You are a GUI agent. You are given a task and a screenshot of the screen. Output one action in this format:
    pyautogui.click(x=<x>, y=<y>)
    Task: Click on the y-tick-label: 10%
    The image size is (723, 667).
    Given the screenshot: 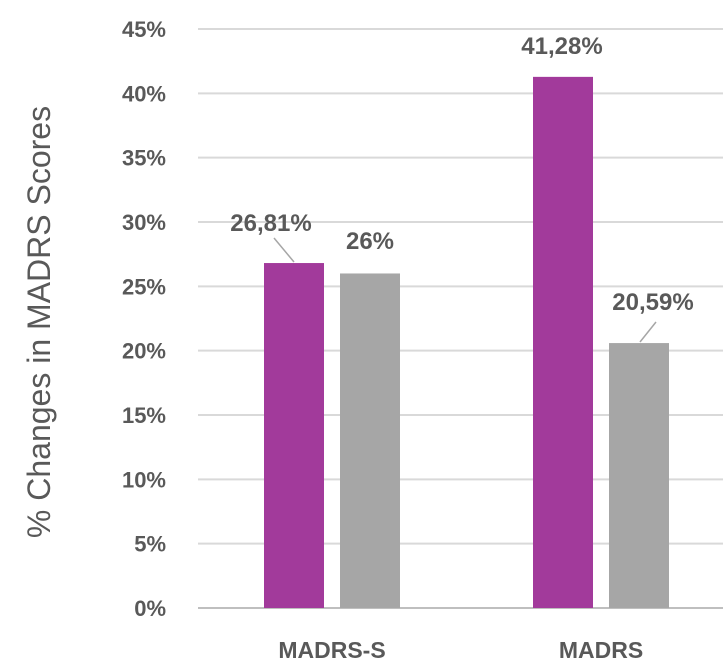 What is the action you would take?
    pyautogui.click(x=144, y=479)
    